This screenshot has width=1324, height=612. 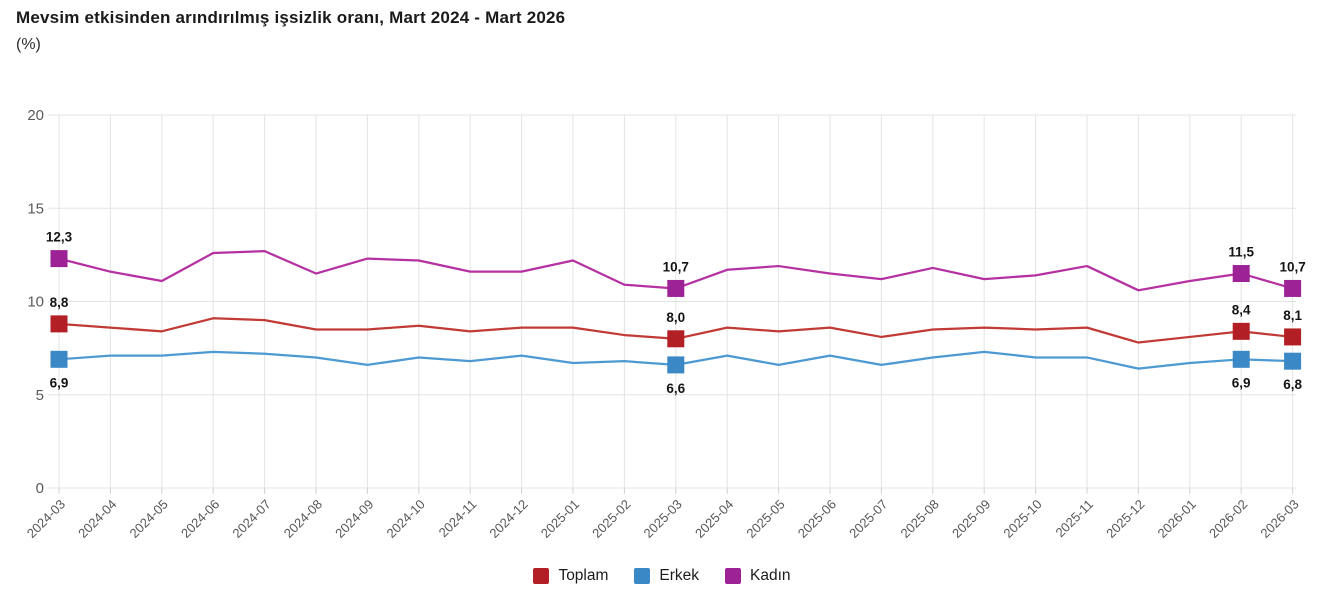 What do you see at coordinates (40, 395) in the screenshot?
I see `y-tick-label: 5` at bounding box center [40, 395].